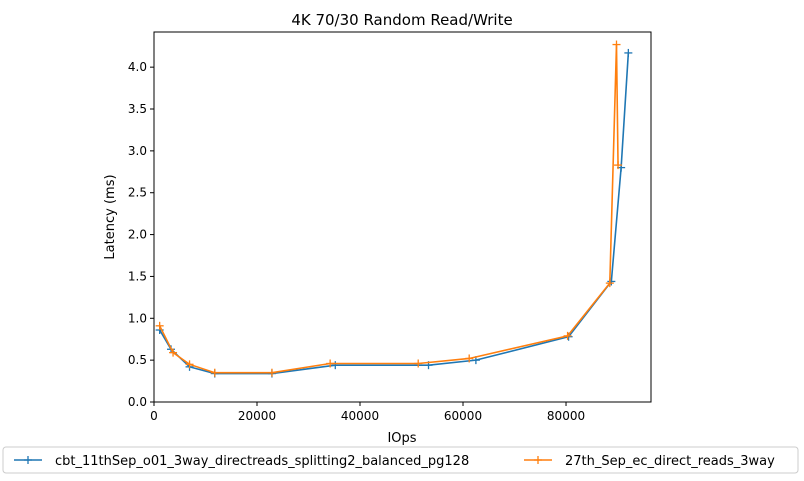  What do you see at coordinates (110, 216) in the screenshot?
I see `y-axis-label: Latency (ms)` at bounding box center [110, 216].